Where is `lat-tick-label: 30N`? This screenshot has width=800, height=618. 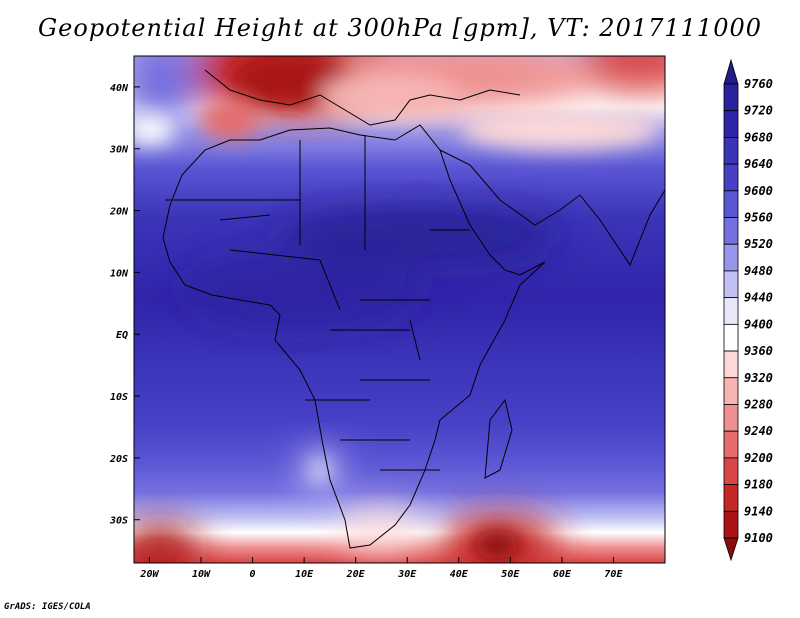 lat-tick-label: 30N is located at coordinates (119, 150).